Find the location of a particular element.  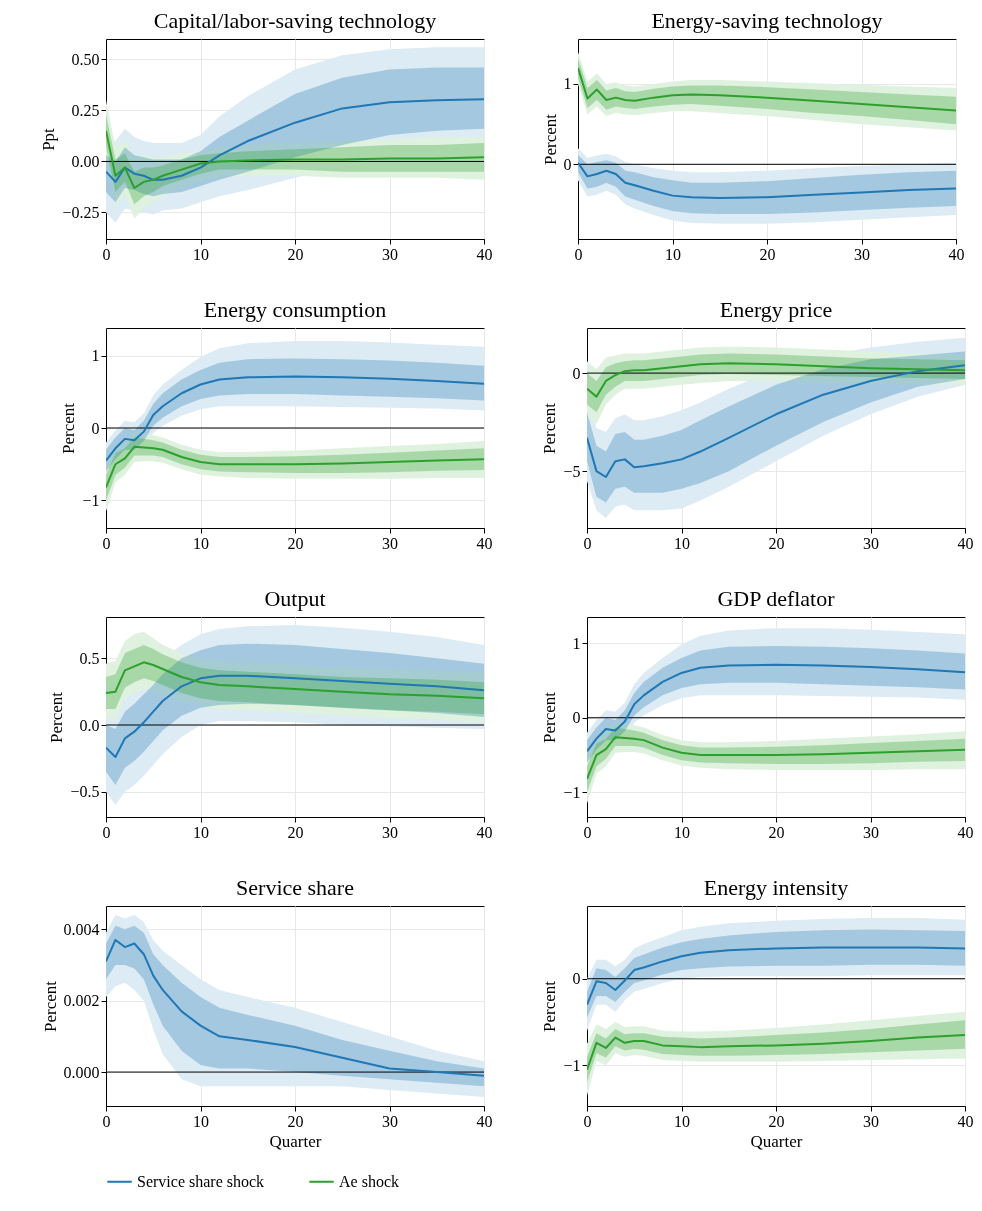

y-tick-label: 0.25 is located at coordinates (85, 110).